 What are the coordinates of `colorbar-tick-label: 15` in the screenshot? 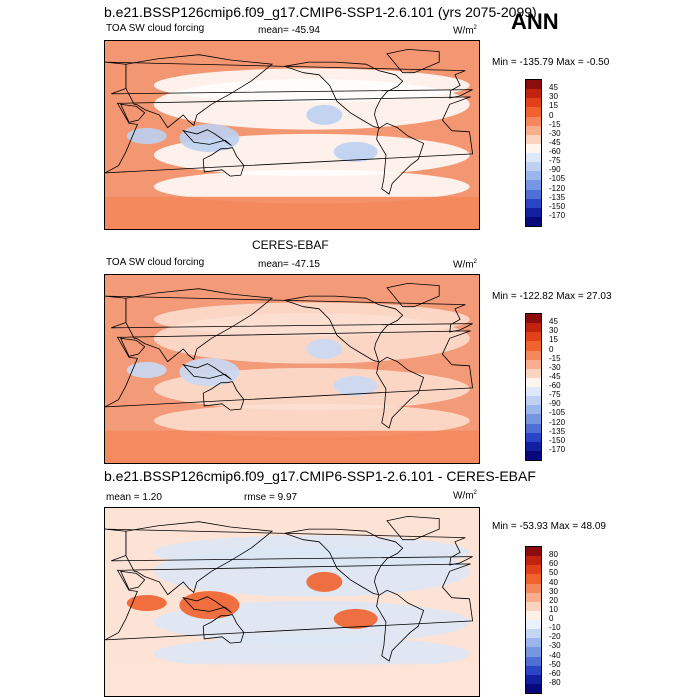 It's located at (553, 106).